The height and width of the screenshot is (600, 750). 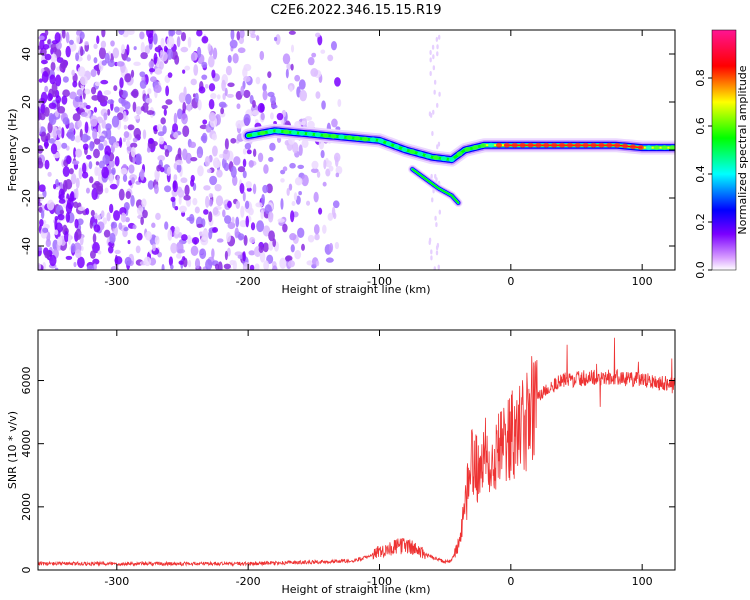 What do you see at coordinates (26, 246) in the screenshot?
I see `spectrogram-y-tick-label: -40` at bounding box center [26, 246].